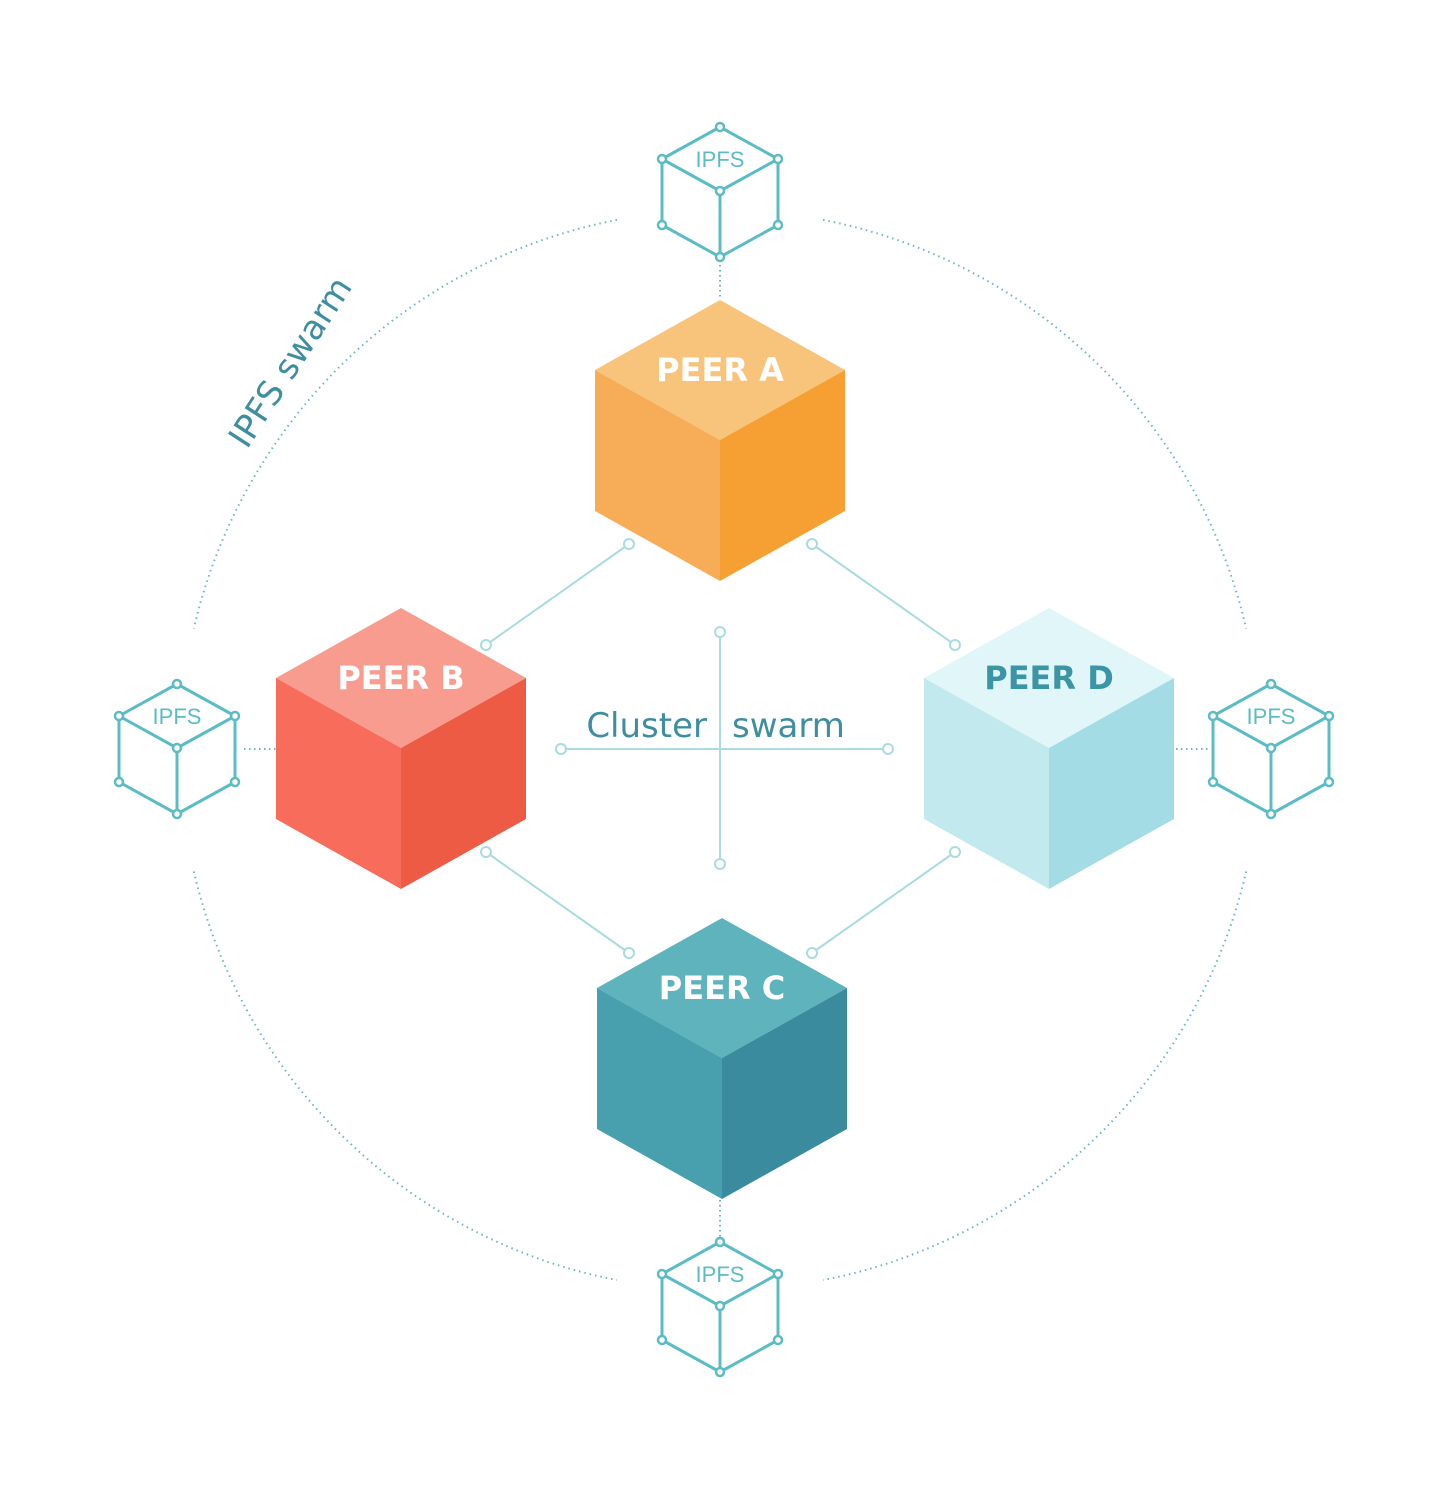  Describe the element at coordinates (722, 988) in the screenshot. I see `peer-label: PEER C` at that location.